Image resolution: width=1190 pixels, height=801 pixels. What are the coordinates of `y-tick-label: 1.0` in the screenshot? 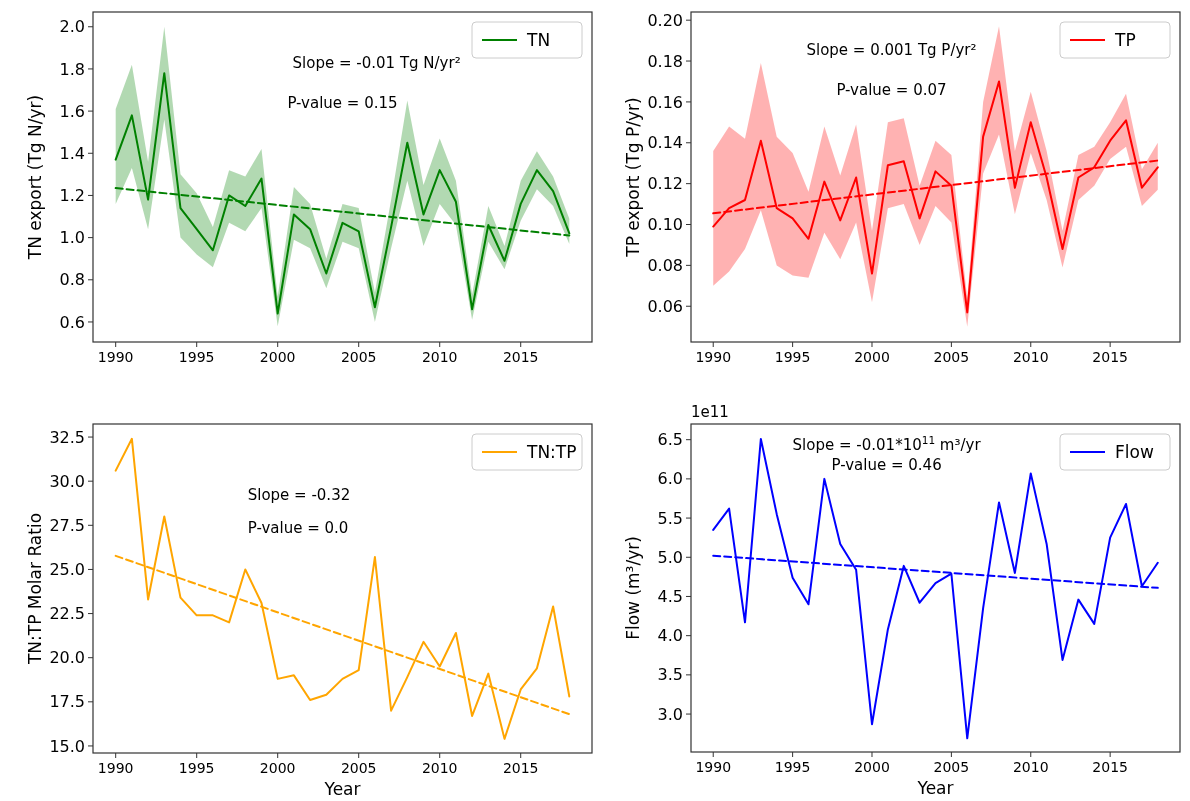 It's located at (72, 238).